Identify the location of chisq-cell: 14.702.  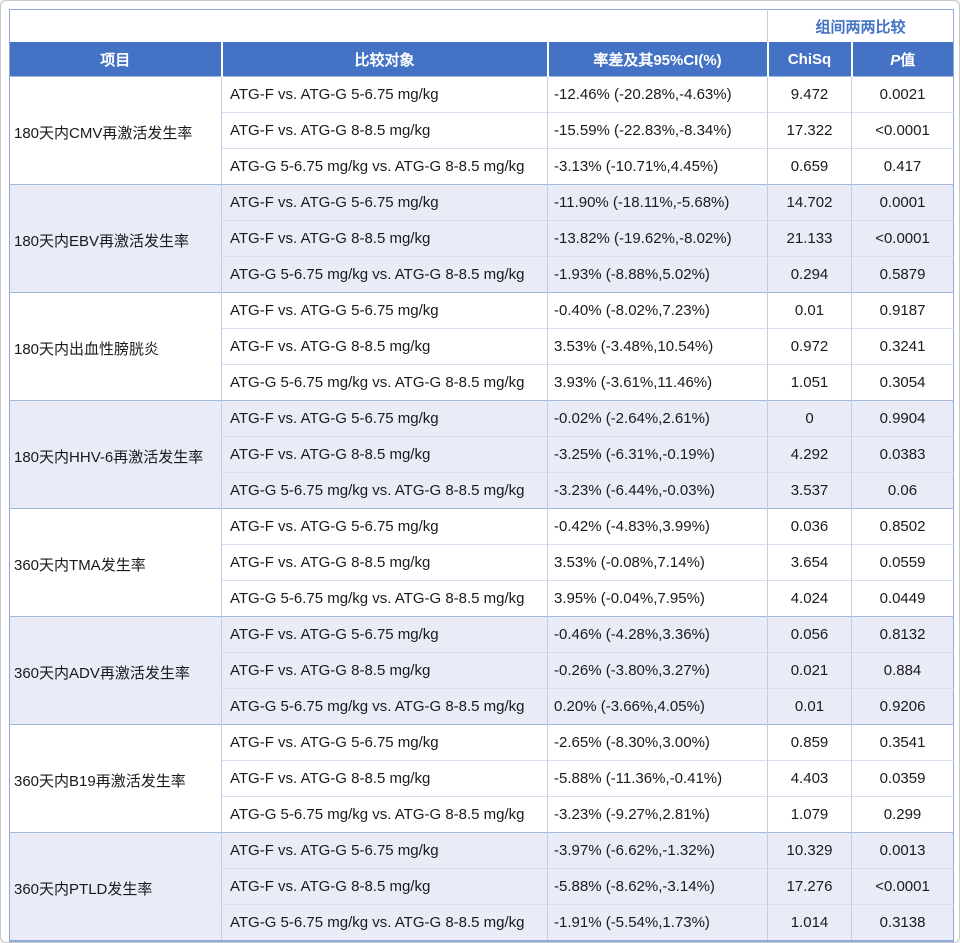
(809, 202).